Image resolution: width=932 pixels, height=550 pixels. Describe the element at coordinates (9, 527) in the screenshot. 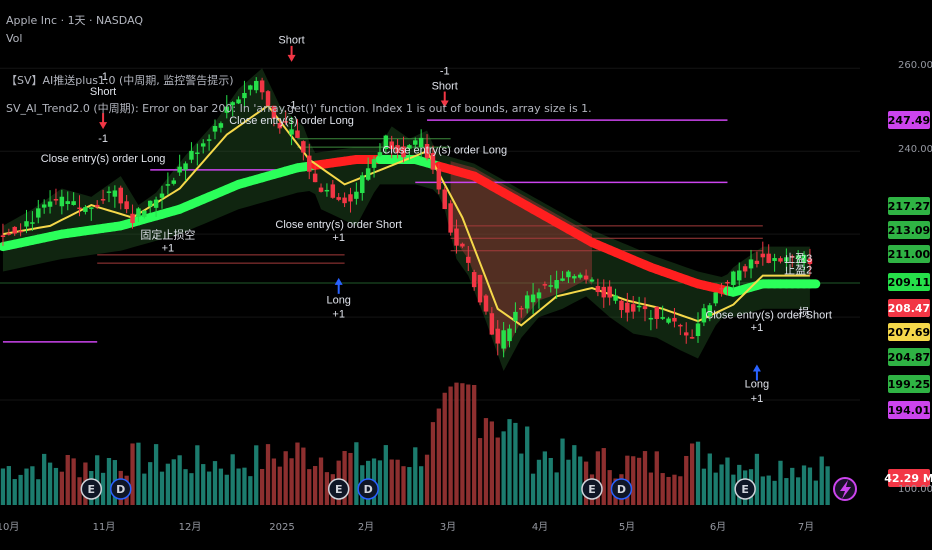

I see `time-tick-label: 10月` at that location.